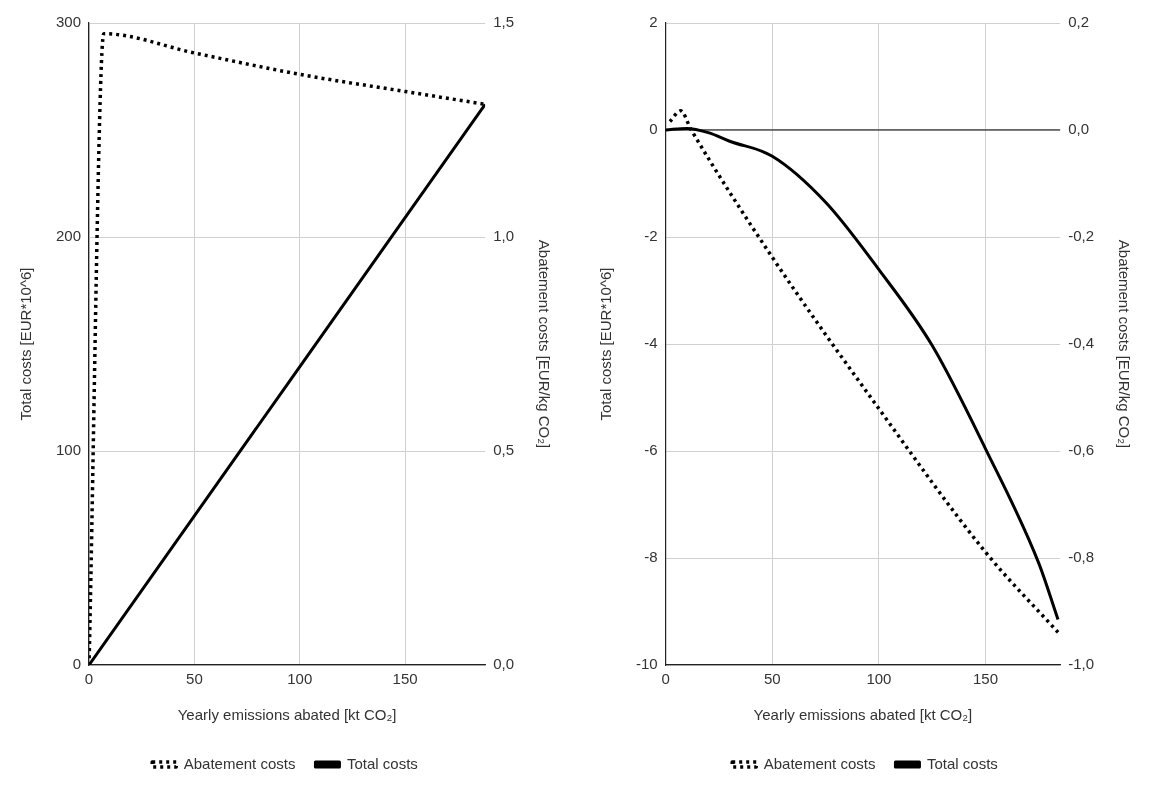 The image size is (1161, 794). I want to click on y2-tick-label: -0,6, so click(1081, 450).